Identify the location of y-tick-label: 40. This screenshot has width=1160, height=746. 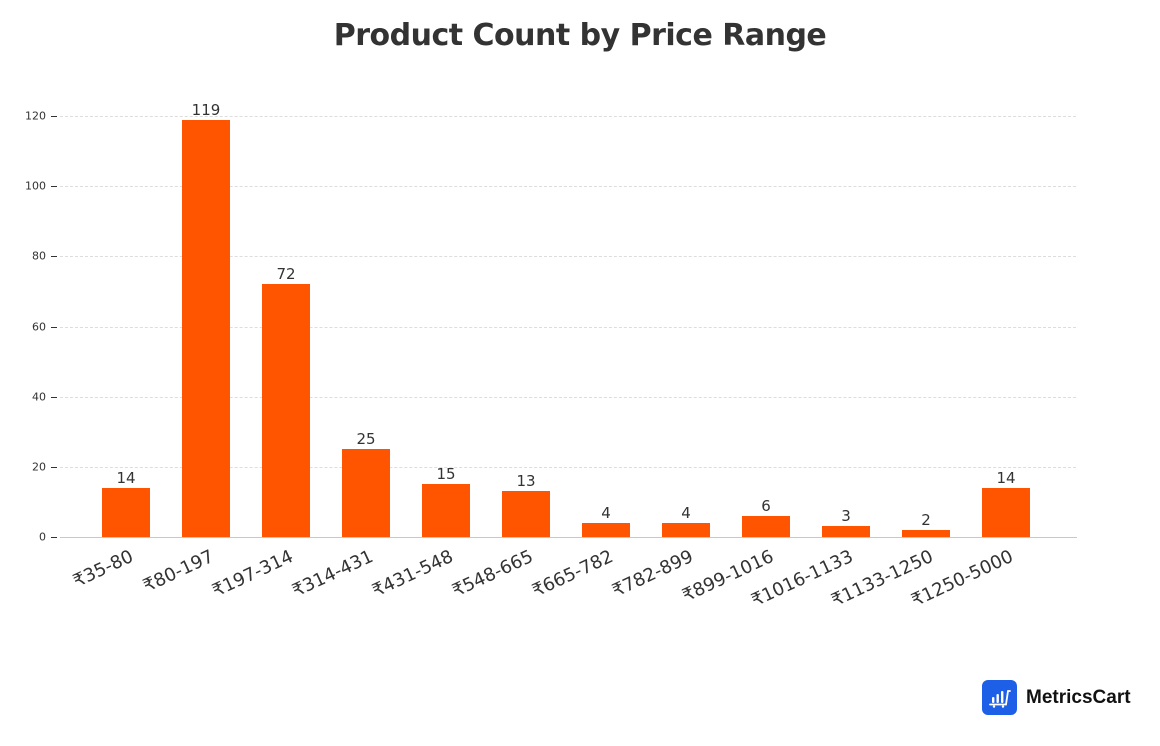
(39, 397).